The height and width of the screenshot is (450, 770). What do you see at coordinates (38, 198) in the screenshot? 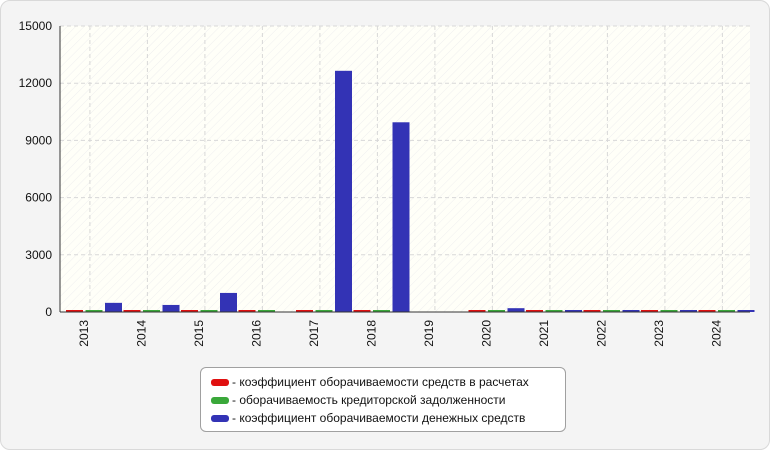
I see `y-tick-label: 6000` at bounding box center [38, 198].